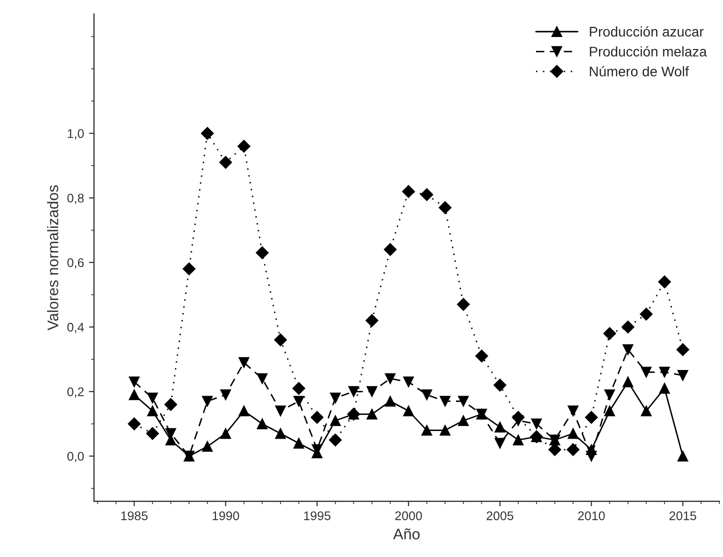 The width and height of the screenshot is (723, 557). What do you see at coordinates (406, 534) in the screenshot?
I see `x-axis-title: Año` at bounding box center [406, 534].